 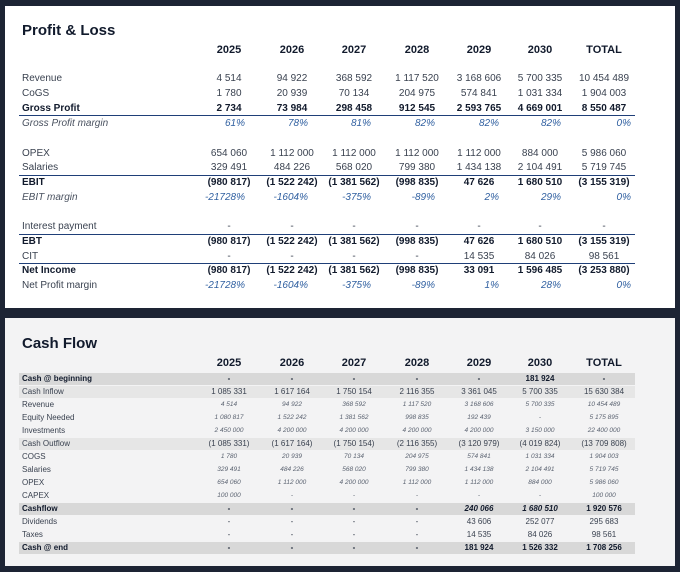 I want to click on pl-cell: 98 561, so click(x=604, y=256).